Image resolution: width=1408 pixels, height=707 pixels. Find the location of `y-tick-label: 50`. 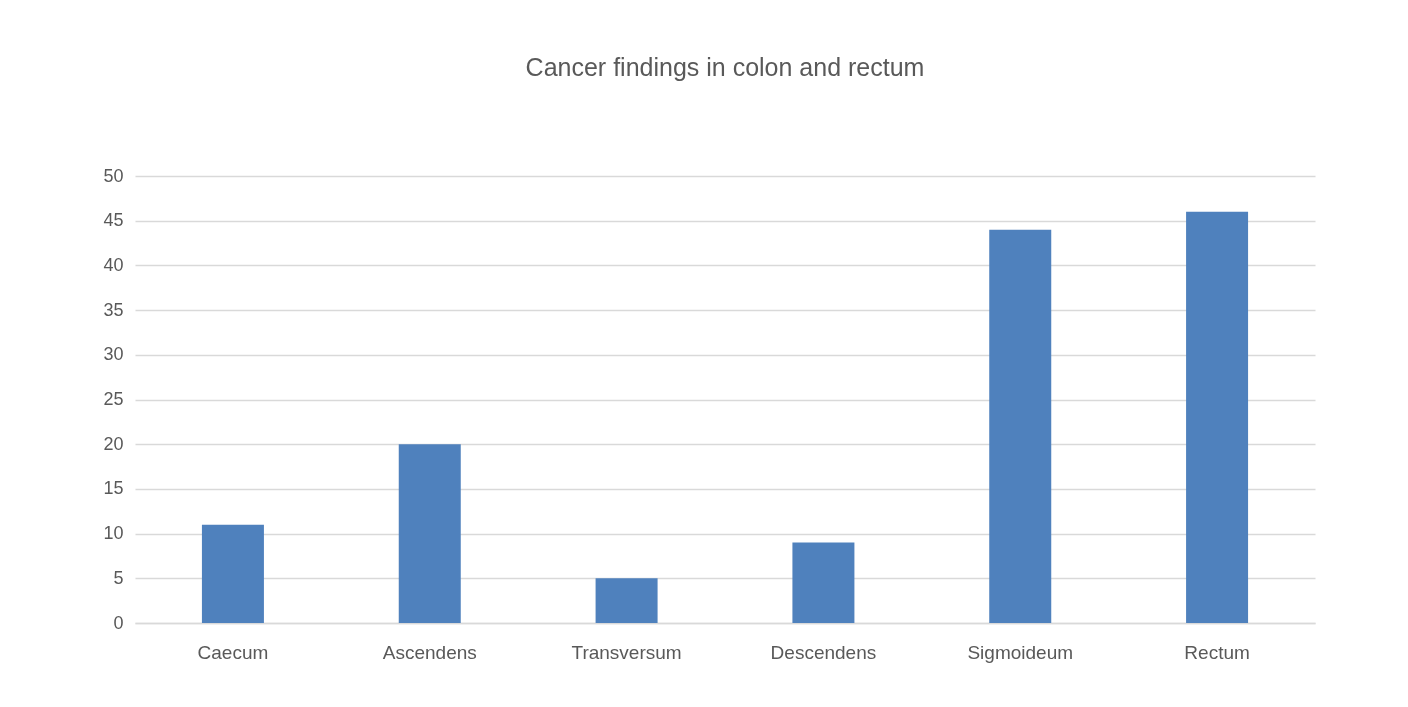

y-tick-label: 50 is located at coordinates (113, 175).